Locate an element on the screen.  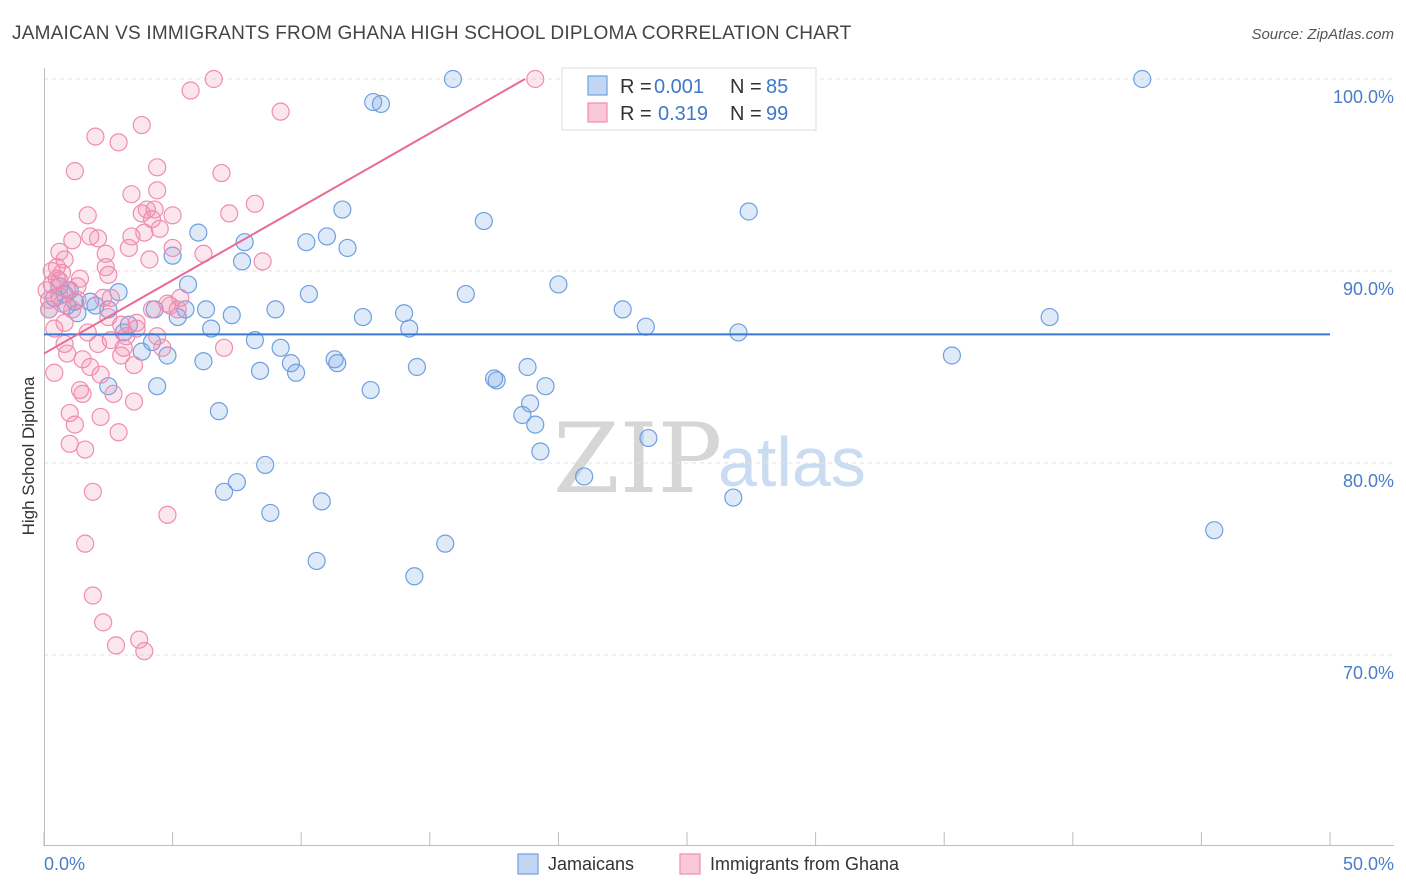
x-tick-labels: 0.0% 50.0% is located at coordinates (719, 864).